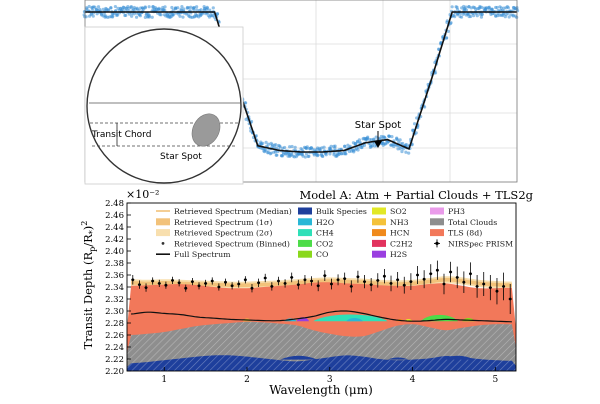  I want to click on y-multiplier: ×10⁻², so click(142, 194).